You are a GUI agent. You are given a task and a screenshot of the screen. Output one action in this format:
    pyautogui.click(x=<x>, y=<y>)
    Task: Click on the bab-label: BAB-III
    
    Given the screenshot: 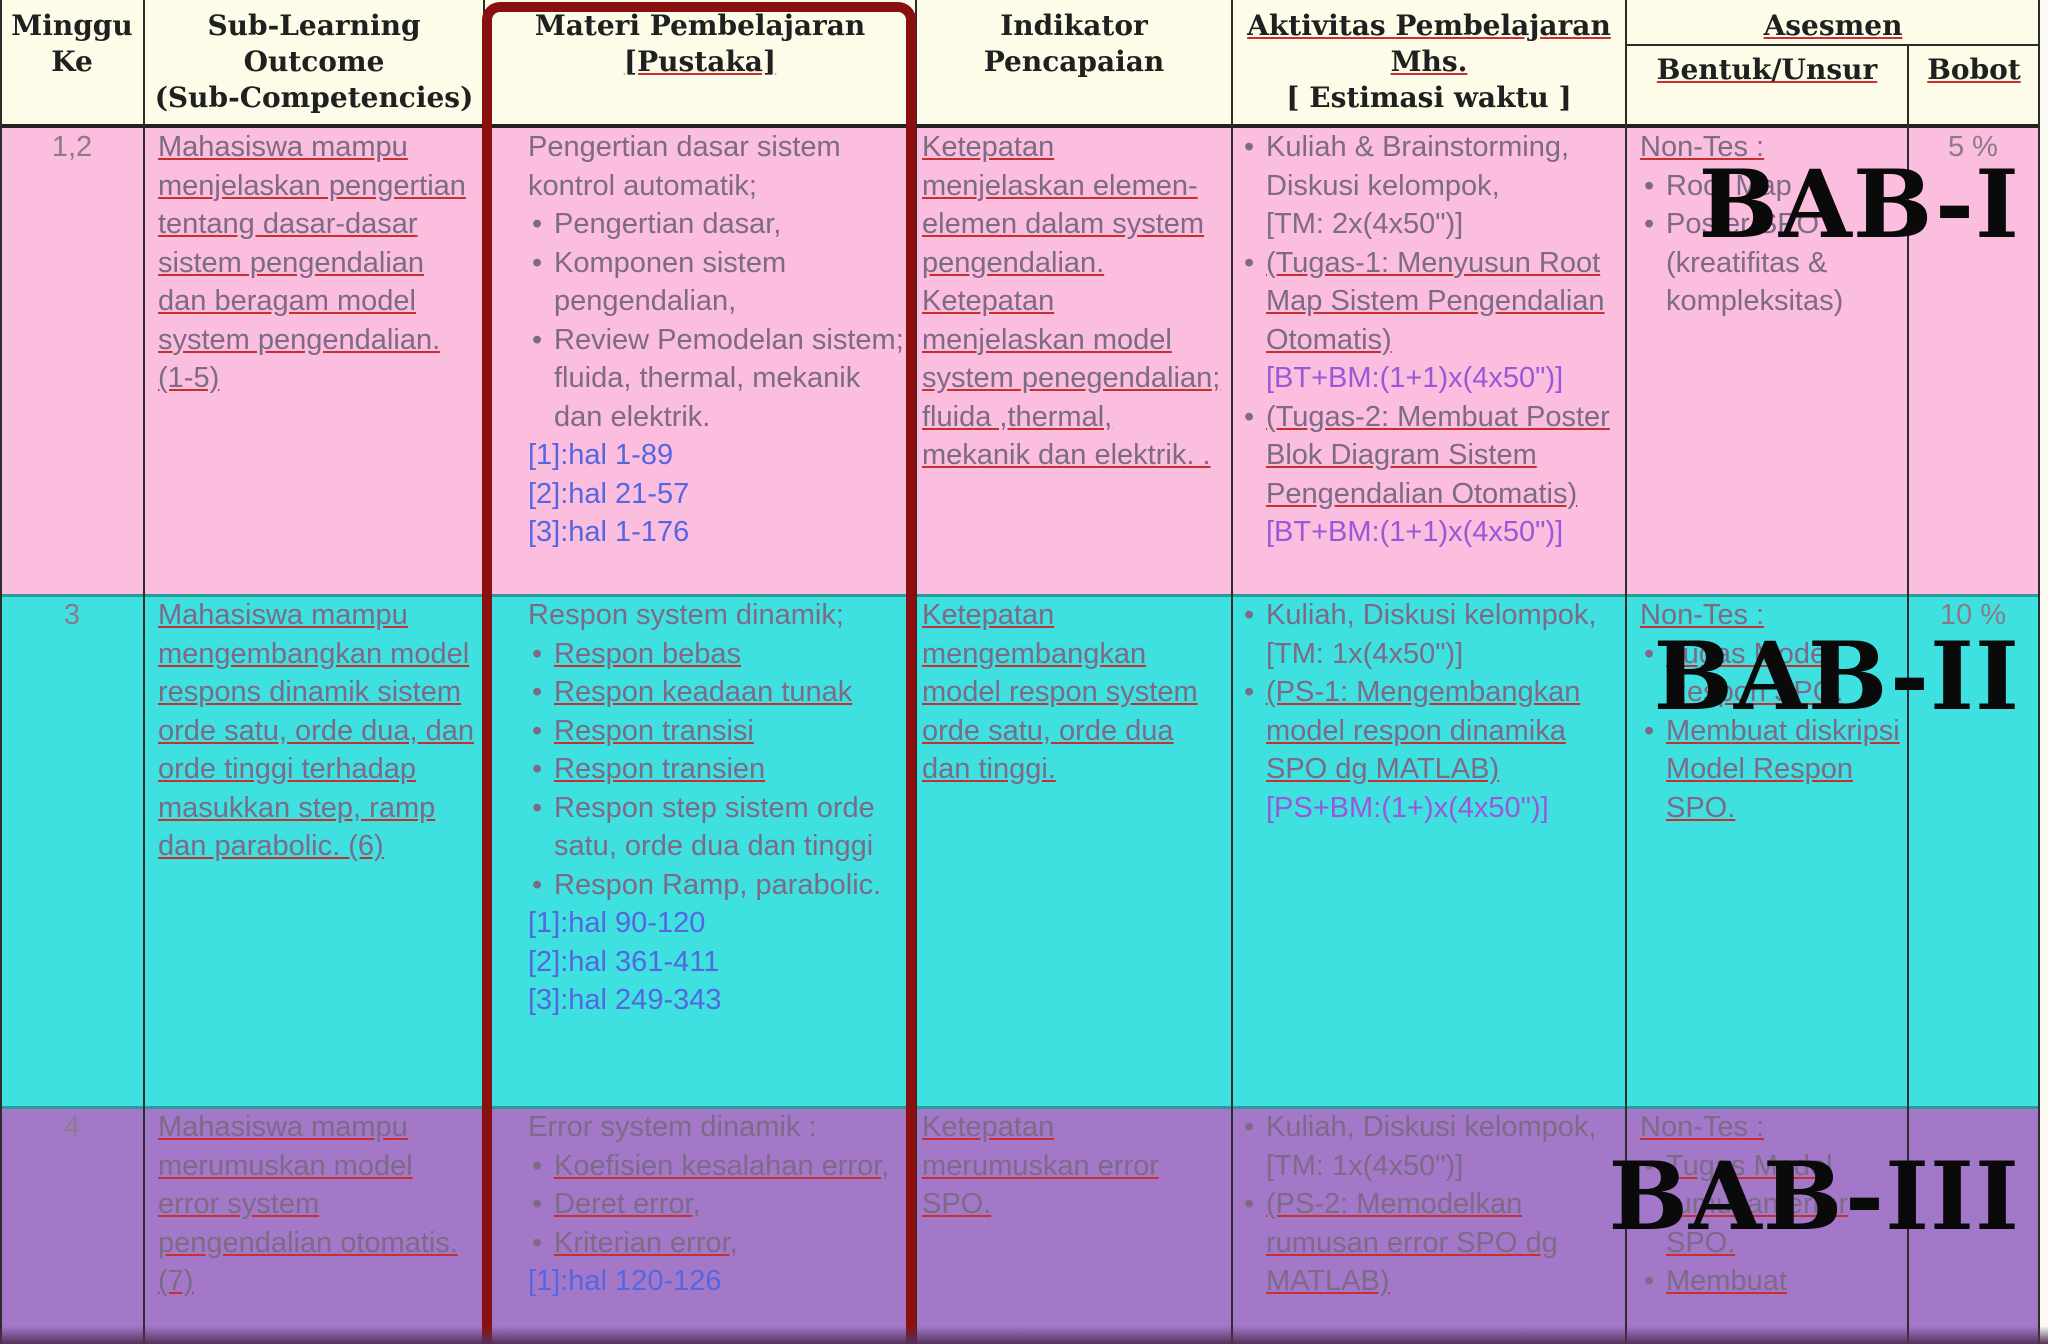 What is the action you would take?
    pyautogui.click(x=1814, y=1197)
    